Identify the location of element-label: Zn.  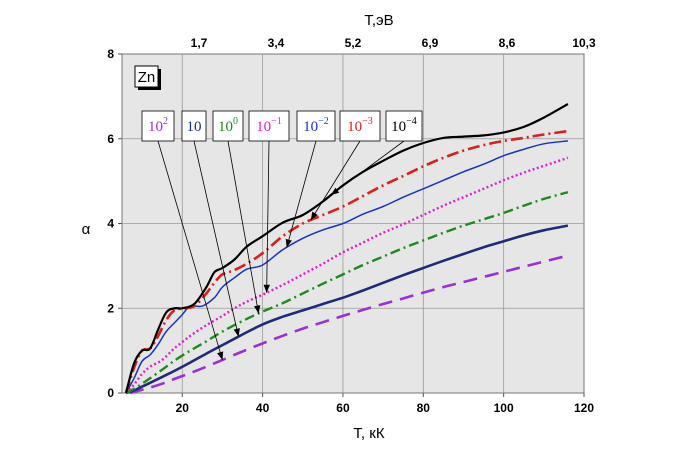
(147, 77).